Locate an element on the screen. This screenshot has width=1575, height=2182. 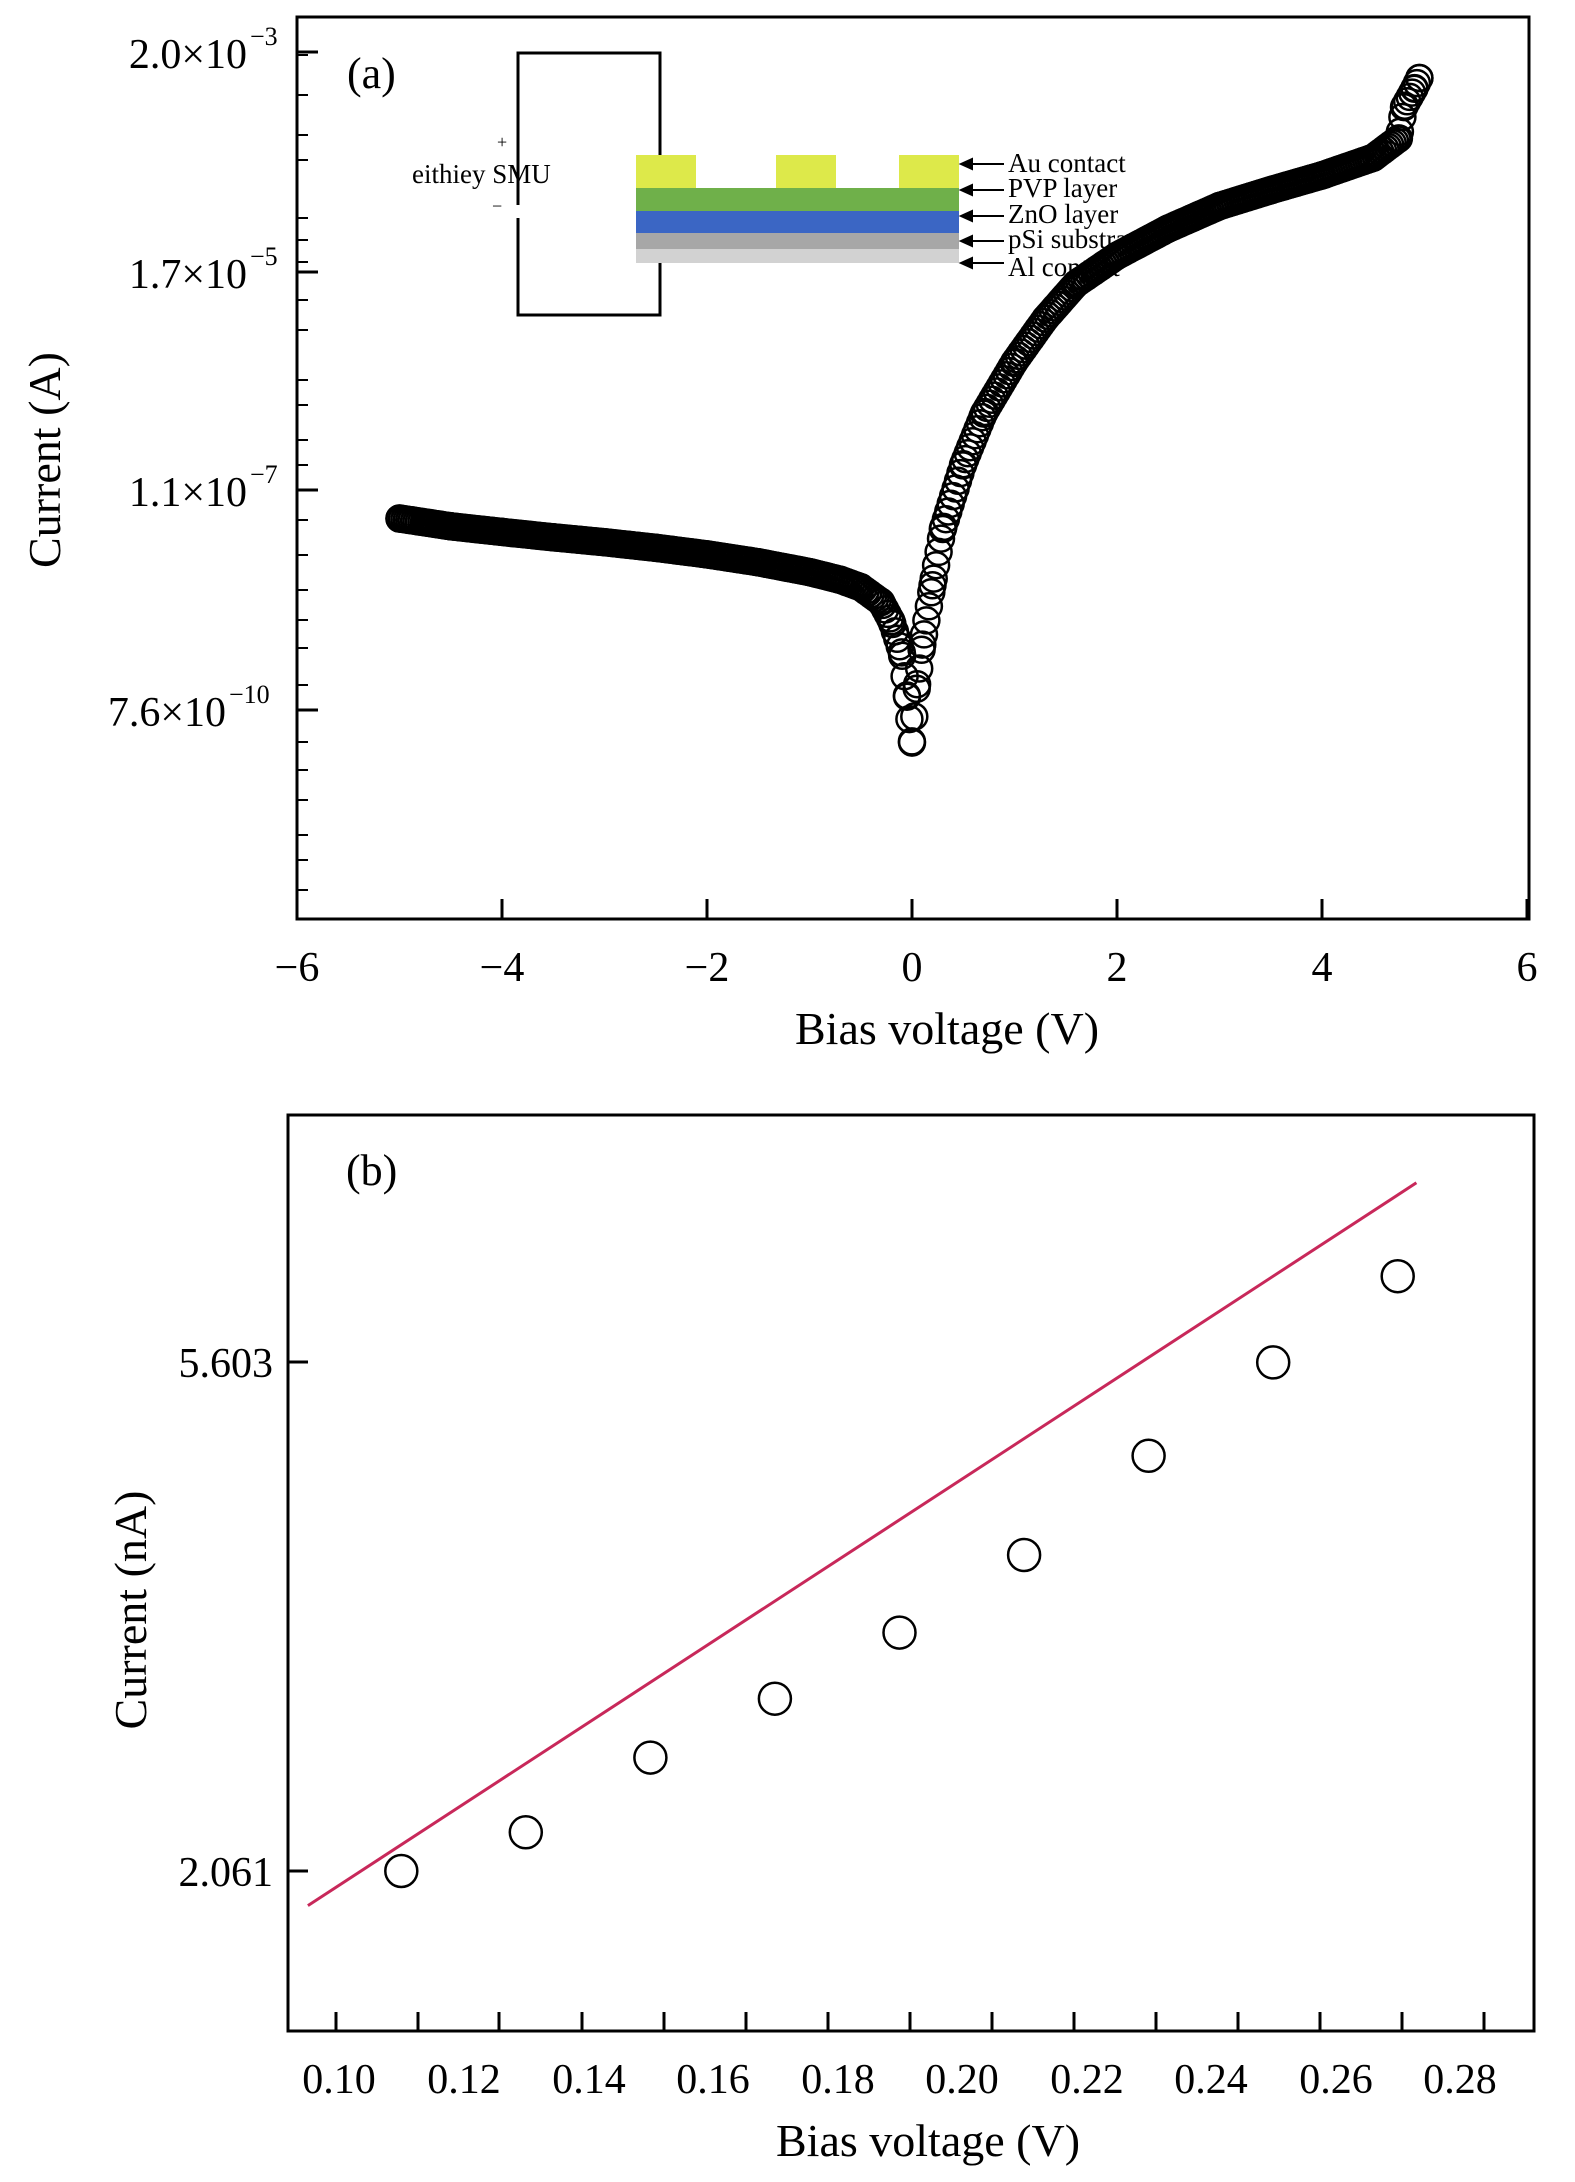
panel-a-x-tick-label: −6 is located at coordinates (297, 968).